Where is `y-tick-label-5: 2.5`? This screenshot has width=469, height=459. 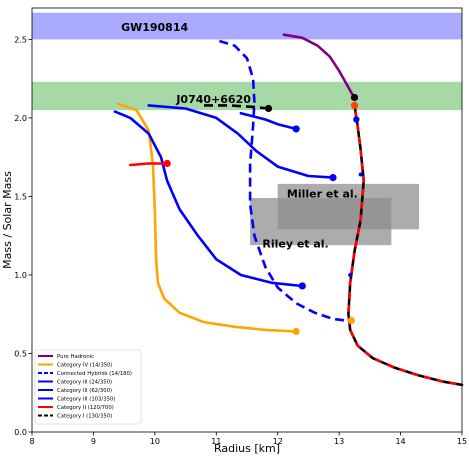
y-tick-label-5: 2.5 is located at coordinates (20, 39).